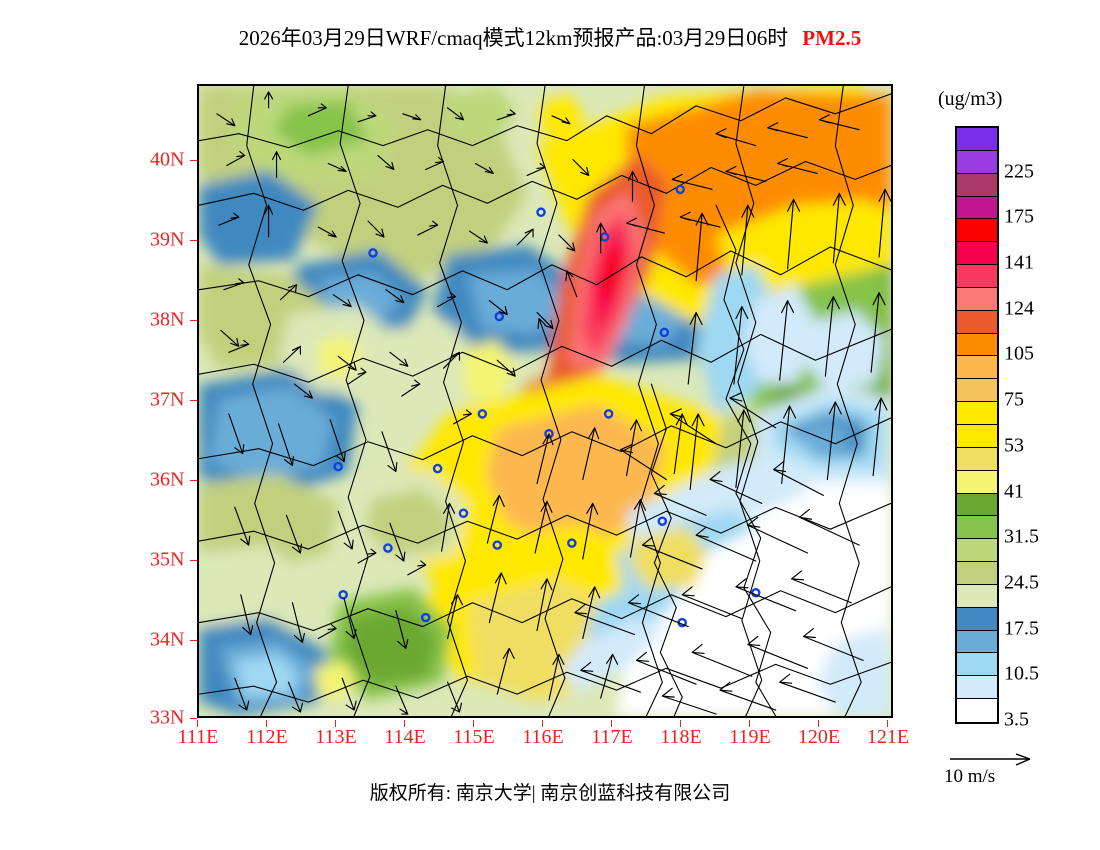 This screenshot has height=850, width=1100. I want to click on colorbar-tick-17.5: 17.5, so click(1021, 628).